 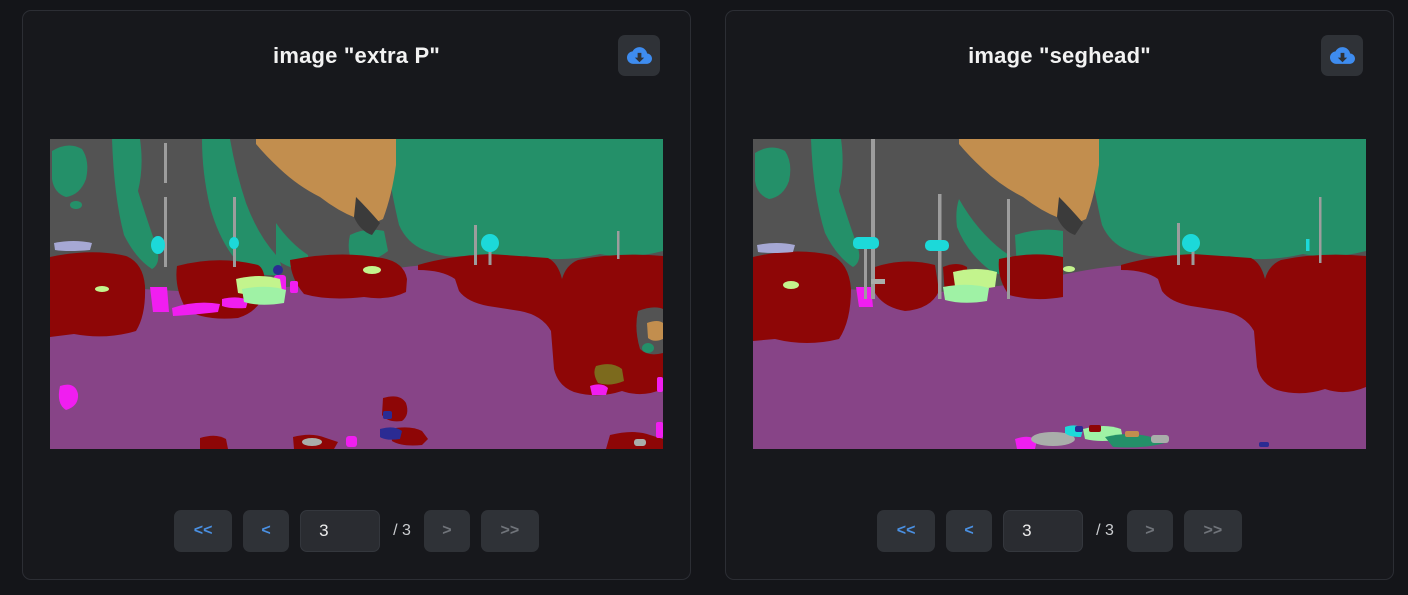 I want to click on panel-title: image "extra P", so click(x=356, y=55).